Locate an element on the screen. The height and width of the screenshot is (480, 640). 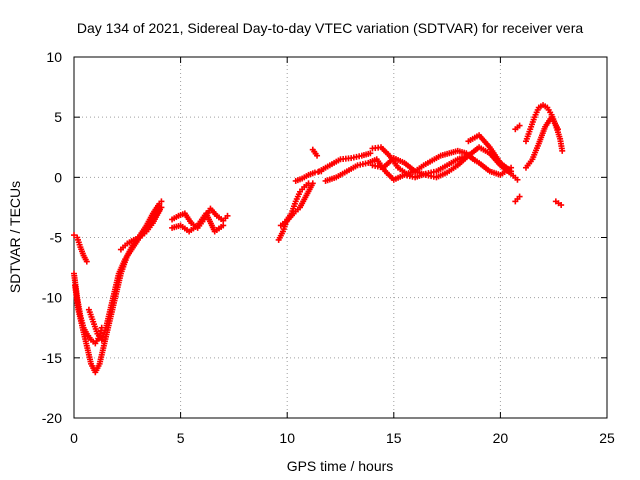
x-tick-label: 5 is located at coordinates (181, 438).